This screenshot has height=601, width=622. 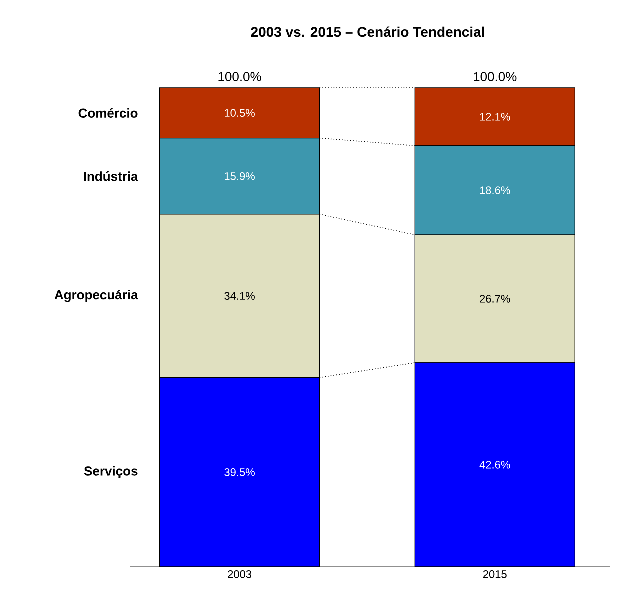 I want to click on chart-title: 2003 vs. 2015 – Cenário Tendencial, so click(x=367, y=32).